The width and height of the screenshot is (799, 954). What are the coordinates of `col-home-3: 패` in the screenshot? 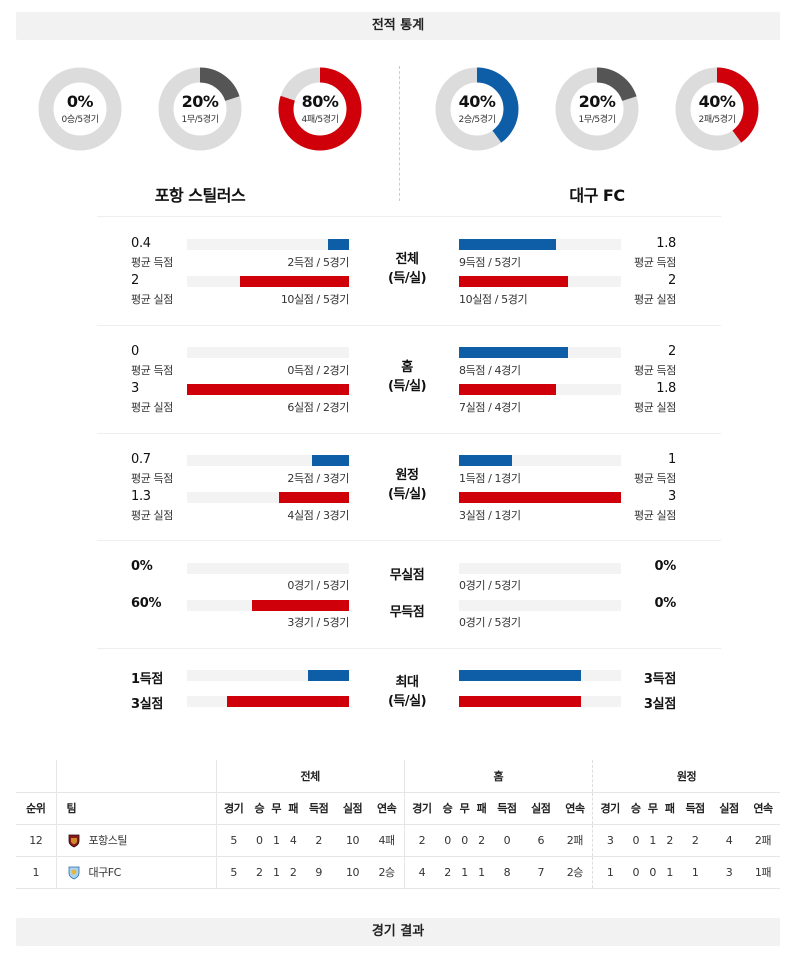 It's located at (481, 808).